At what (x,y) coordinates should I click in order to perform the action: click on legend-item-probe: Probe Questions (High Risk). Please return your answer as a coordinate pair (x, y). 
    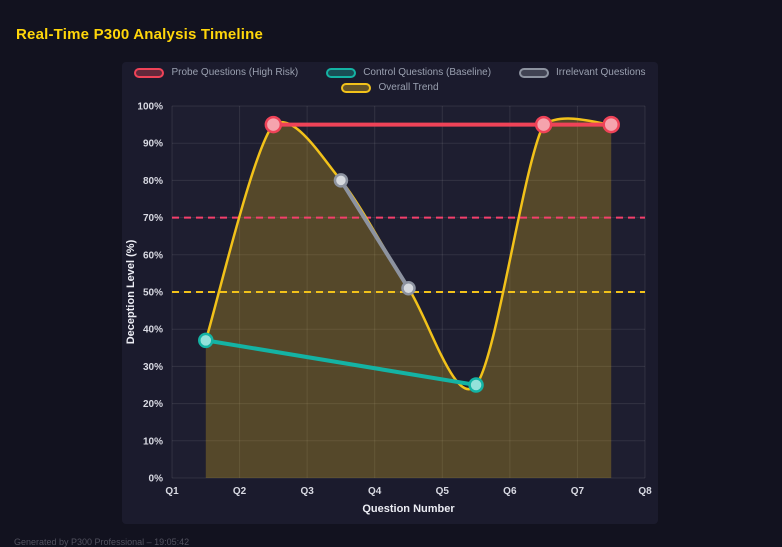
    Looking at the image, I should click on (216, 72).